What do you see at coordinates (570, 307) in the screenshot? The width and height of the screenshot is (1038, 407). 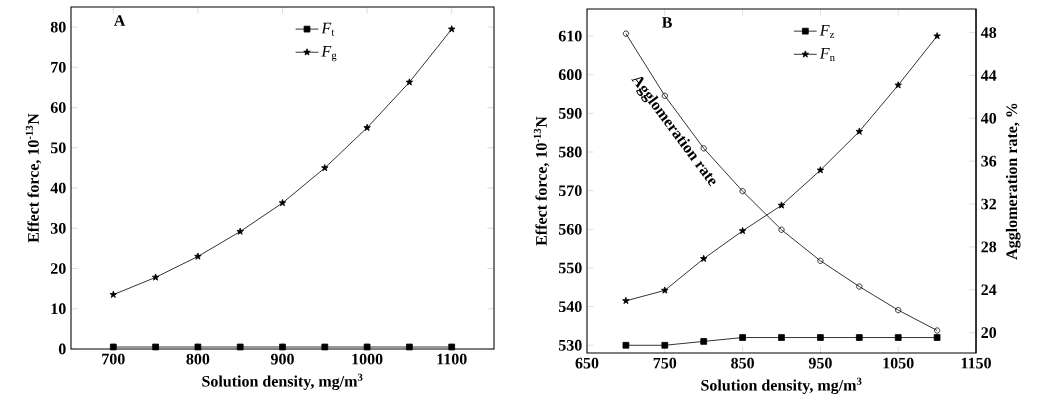 I see `y-tick-label: 540` at bounding box center [570, 307].